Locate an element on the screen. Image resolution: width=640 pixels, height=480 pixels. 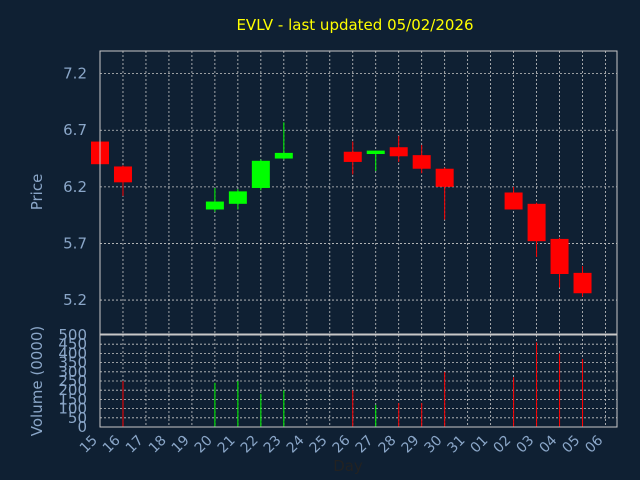
chart-title: EVLV - last updated 05/02/2026 is located at coordinates (354, 25).